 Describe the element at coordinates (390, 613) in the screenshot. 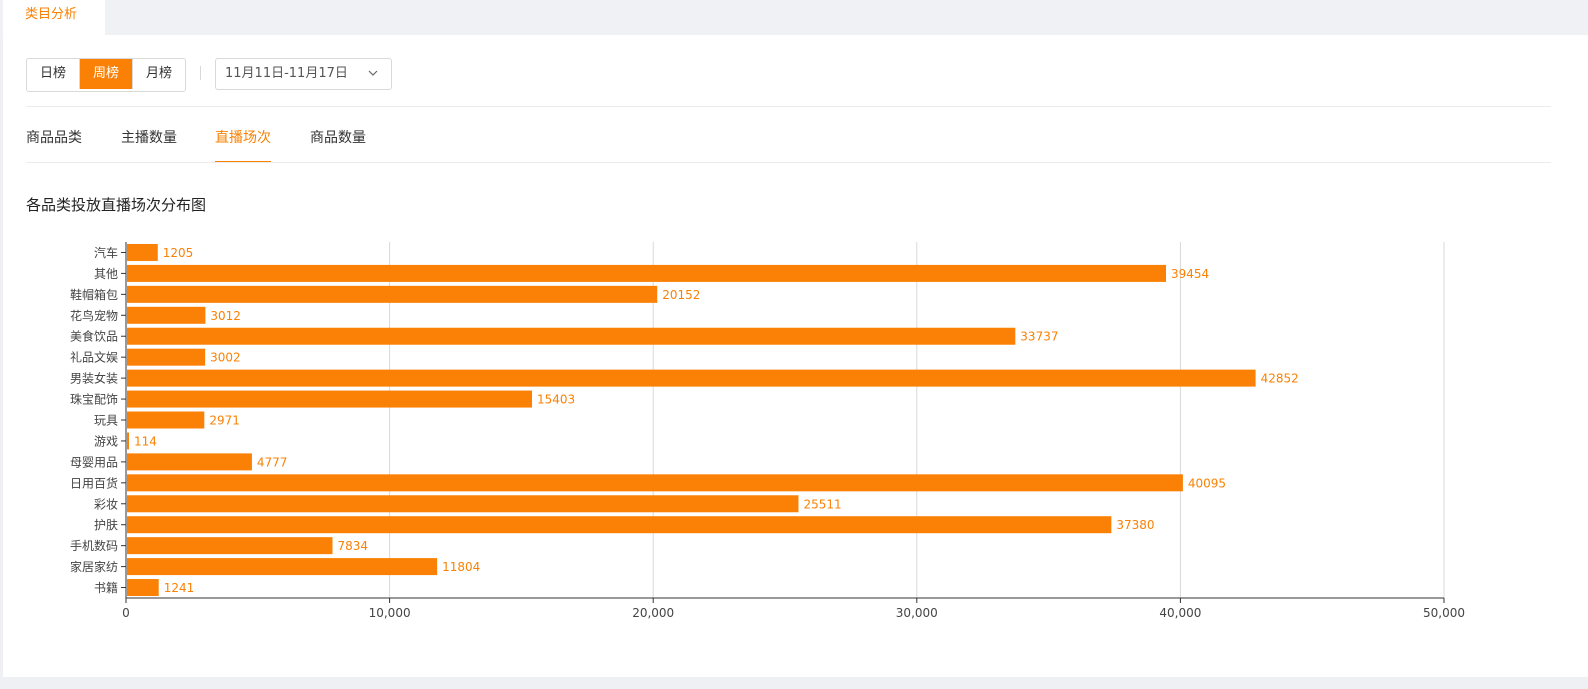

I see `x-tick-label: 10,000` at that location.